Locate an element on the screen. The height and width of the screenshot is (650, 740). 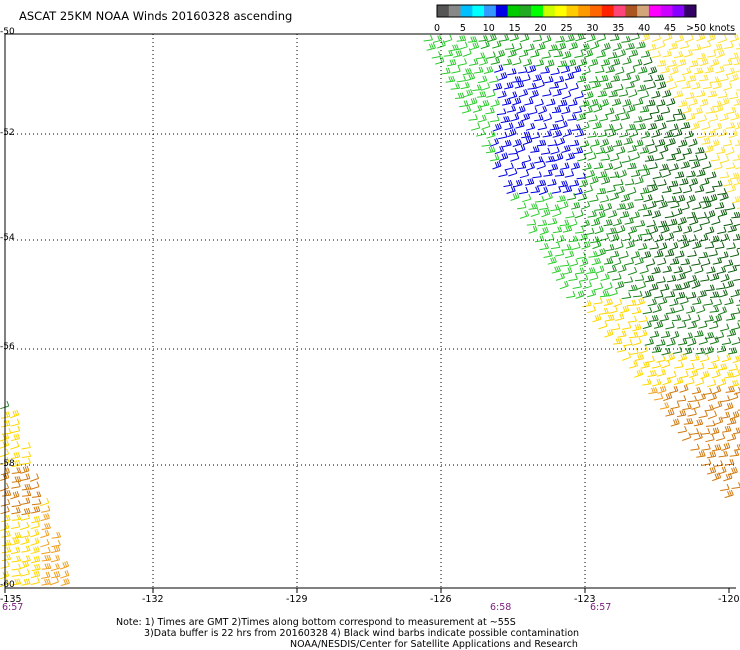
x-tick-label: -126 is located at coordinates (441, 599).